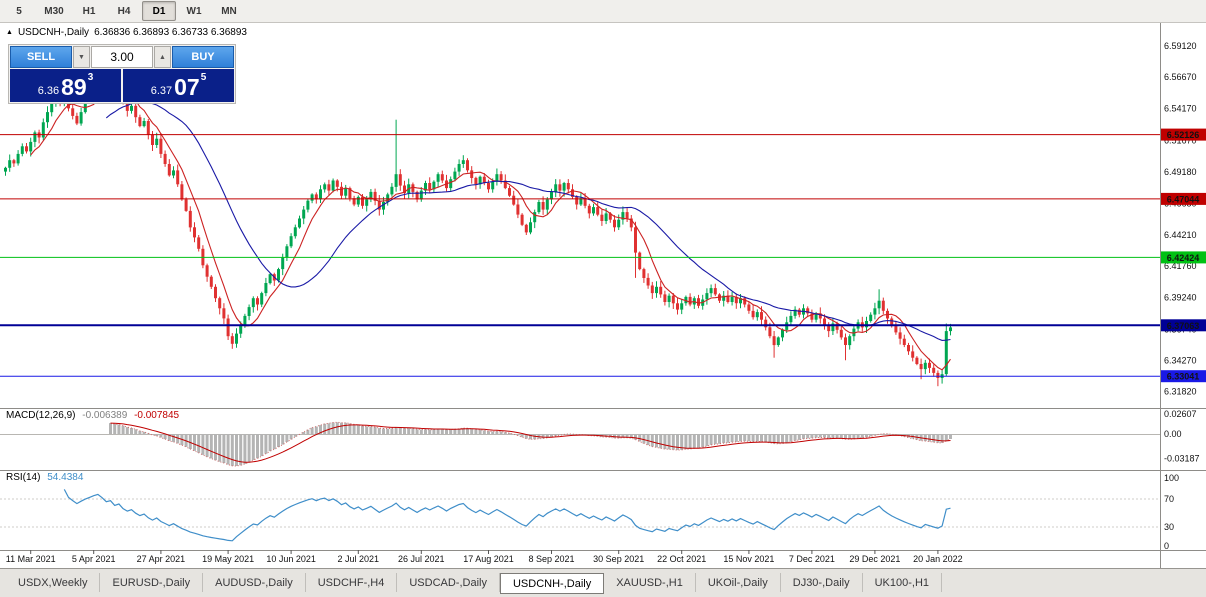 This screenshot has width=1206, height=597. I want to click on chart-title-ohlc: 6.36836 6.36893 6.36733 6.36893, so click(170, 32).